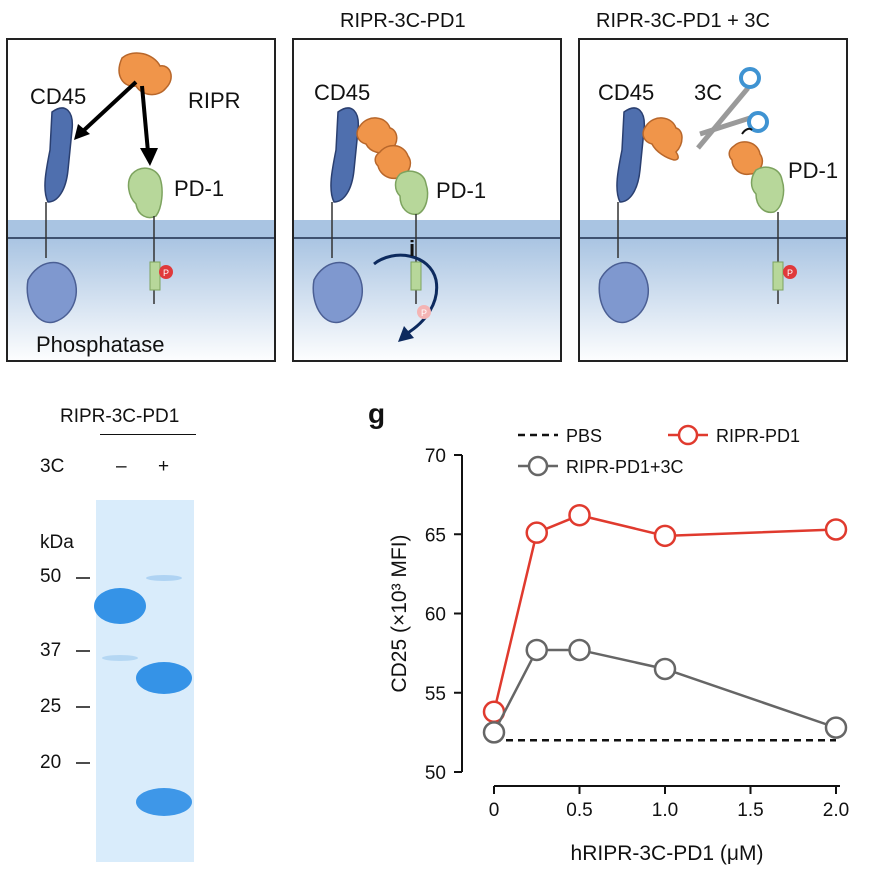  Describe the element at coordinates (164, 802) in the screenshot. I see `band-lane2-cleaved-lower` at that location.